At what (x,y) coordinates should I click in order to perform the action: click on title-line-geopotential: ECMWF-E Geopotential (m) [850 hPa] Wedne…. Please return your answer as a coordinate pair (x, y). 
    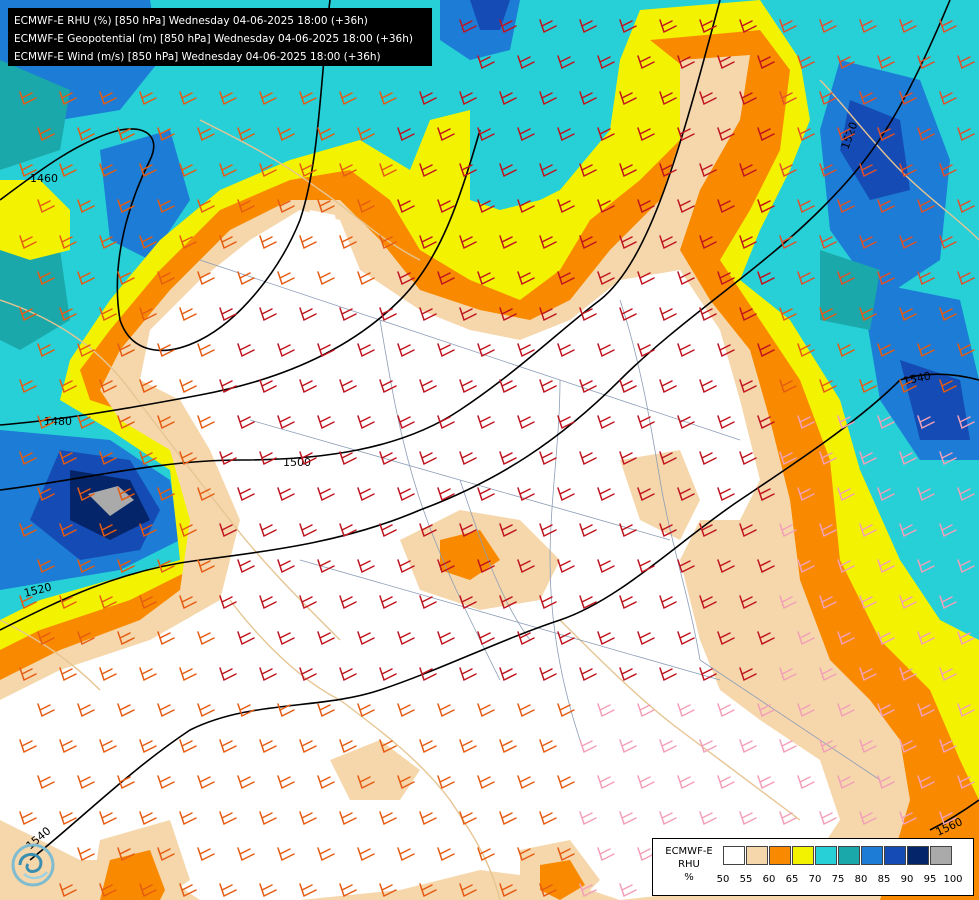
    Looking at the image, I should click on (213, 39).